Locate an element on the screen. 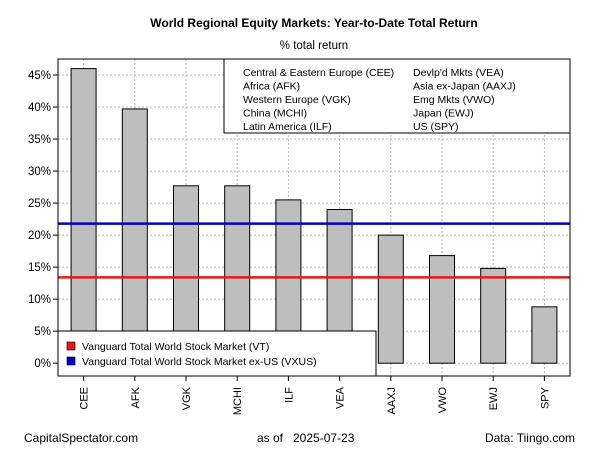  ticker-legend-entry: Japan (EWJ) is located at coordinates (443, 114).